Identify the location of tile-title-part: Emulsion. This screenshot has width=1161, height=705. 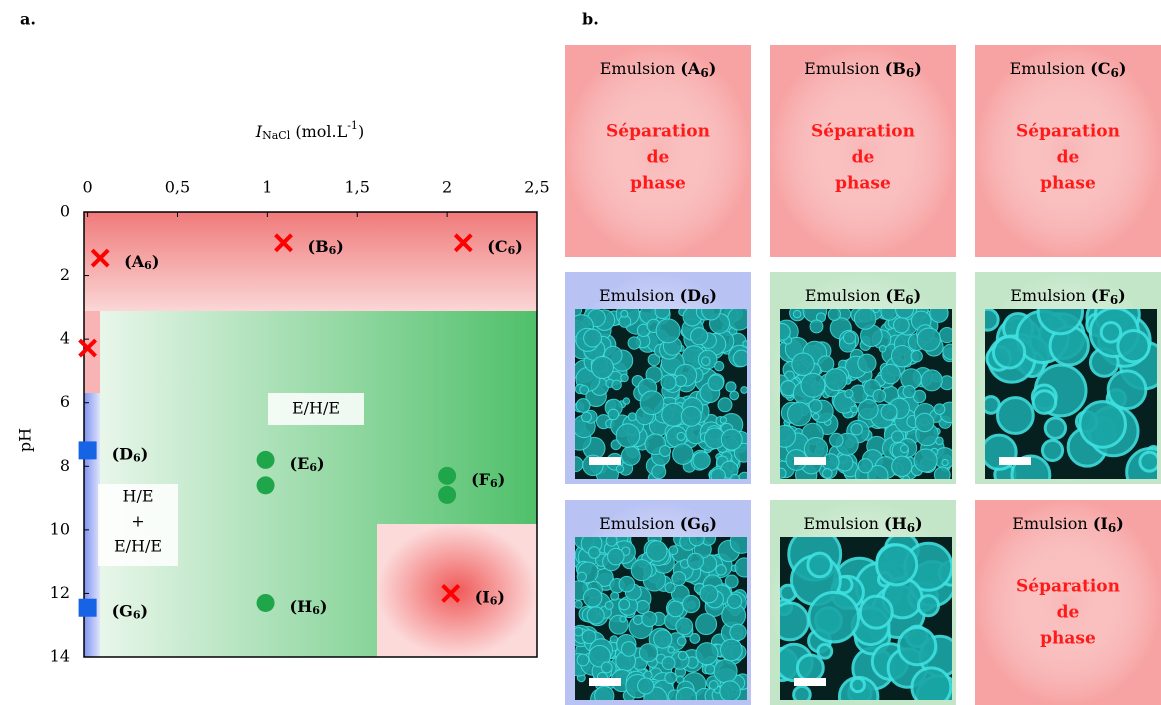
(845, 295).